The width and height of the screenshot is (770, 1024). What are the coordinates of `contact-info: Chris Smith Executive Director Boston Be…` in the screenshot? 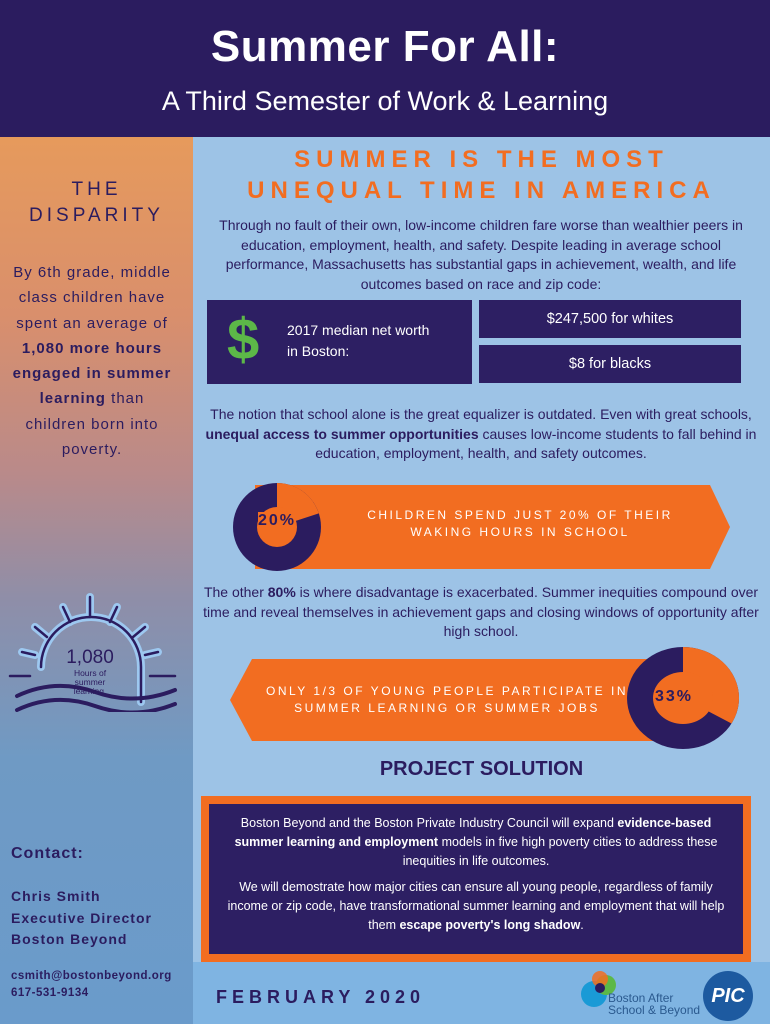 It's located at (81, 918).